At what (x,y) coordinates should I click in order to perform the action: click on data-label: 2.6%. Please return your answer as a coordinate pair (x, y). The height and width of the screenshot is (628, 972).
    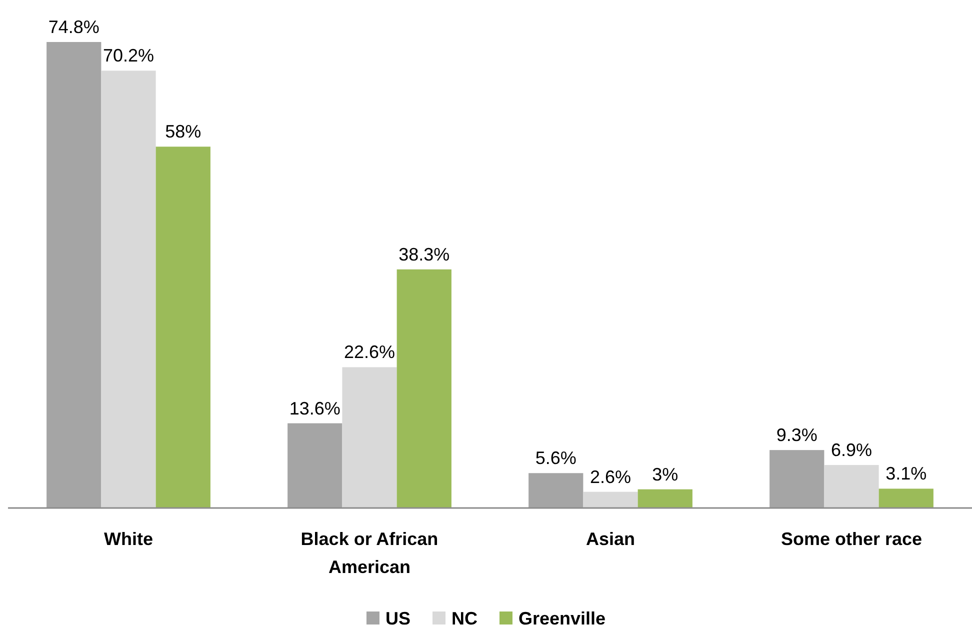
    Looking at the image, I should click on (611, 476).